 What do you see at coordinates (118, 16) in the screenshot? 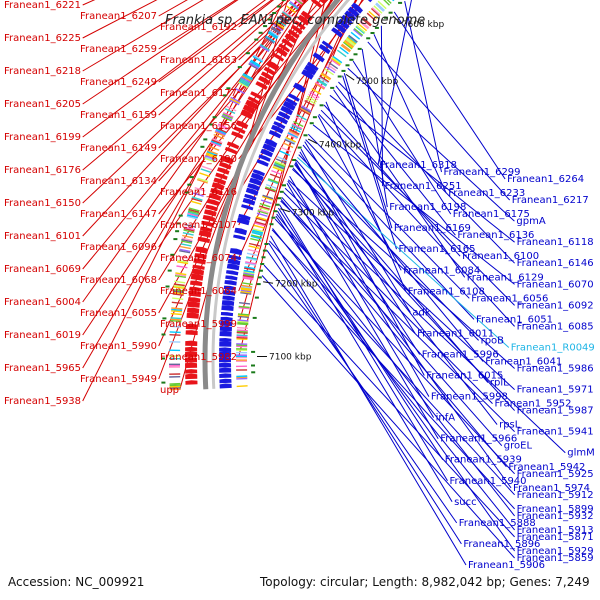
I see `gene-label: Franean1_6207` at bounding box center [118, 16].